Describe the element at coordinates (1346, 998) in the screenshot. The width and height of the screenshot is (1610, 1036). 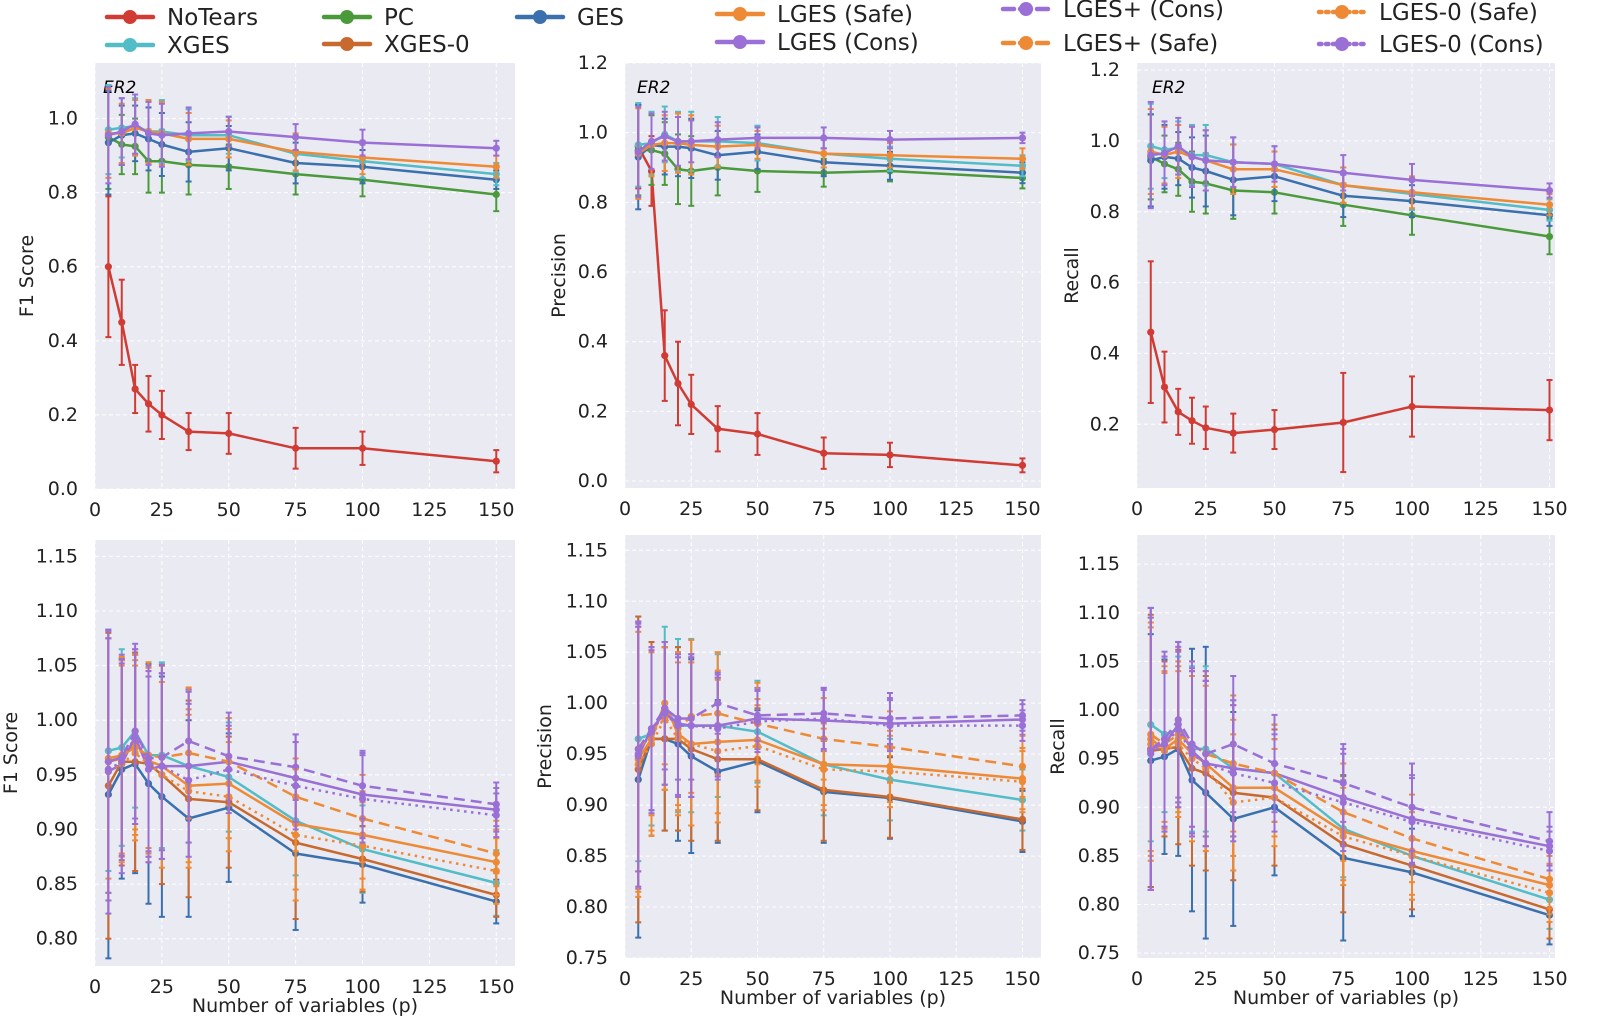
I see `x-axis-label: Number of variables (p)` at that location.